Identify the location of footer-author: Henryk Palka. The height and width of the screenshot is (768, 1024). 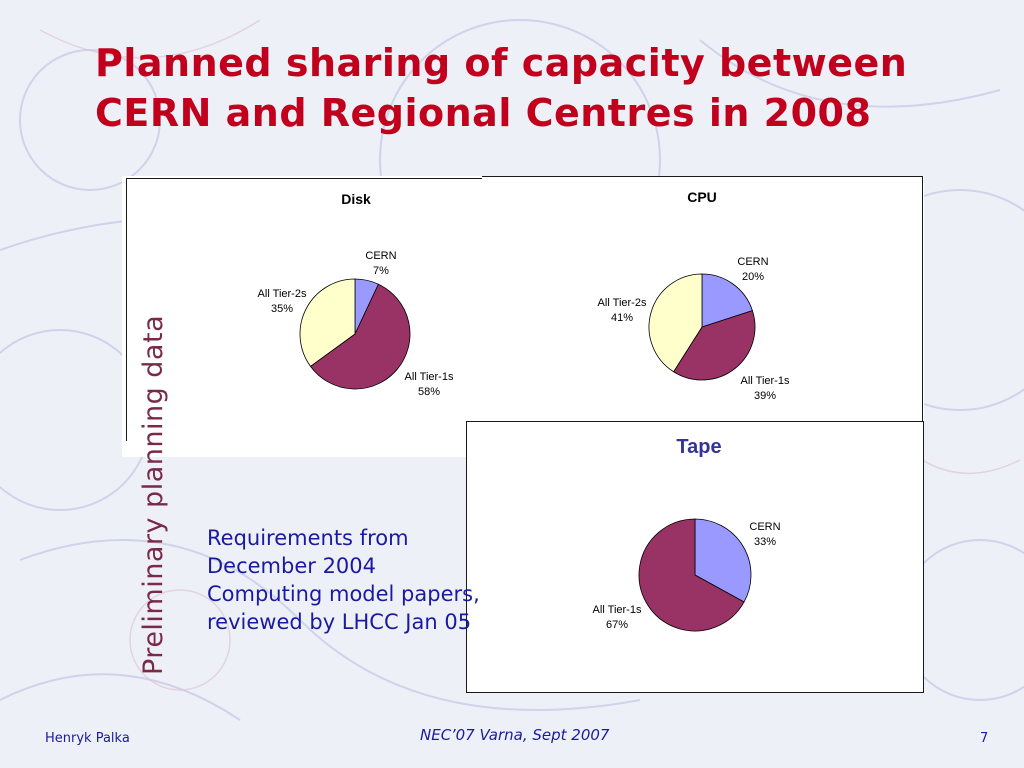
(87, 738).